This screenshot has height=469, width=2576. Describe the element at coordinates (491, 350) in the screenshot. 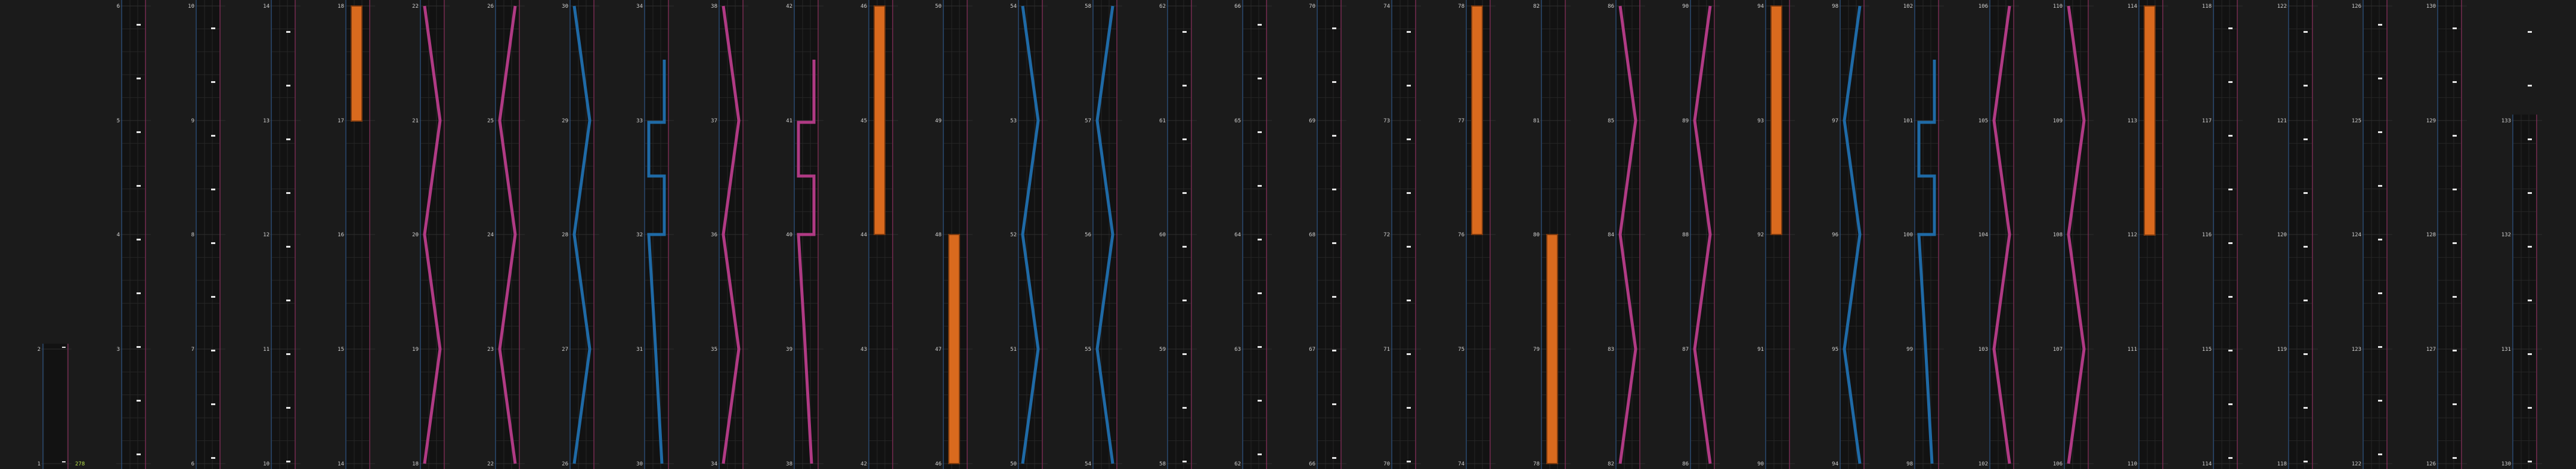

I see `lane-tick-label: 23` at that location.